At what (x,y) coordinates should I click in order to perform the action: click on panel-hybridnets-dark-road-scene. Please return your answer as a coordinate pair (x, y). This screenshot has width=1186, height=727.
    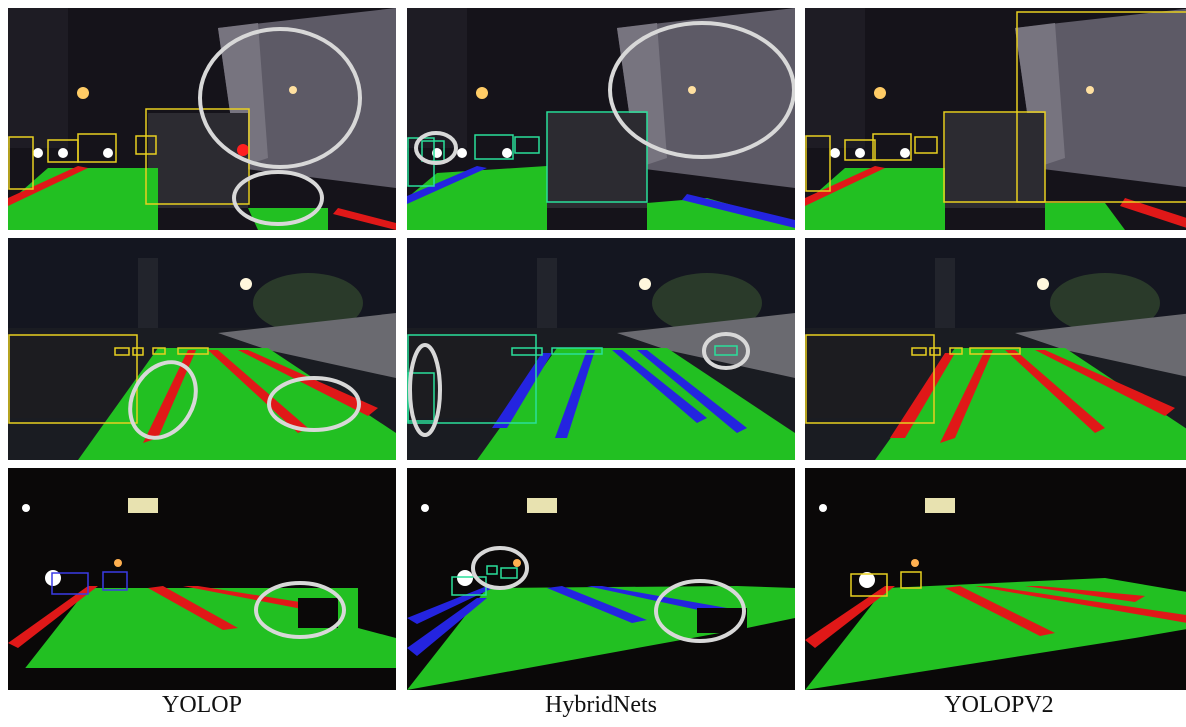
    Looking at the image, I should click on (601, 579).